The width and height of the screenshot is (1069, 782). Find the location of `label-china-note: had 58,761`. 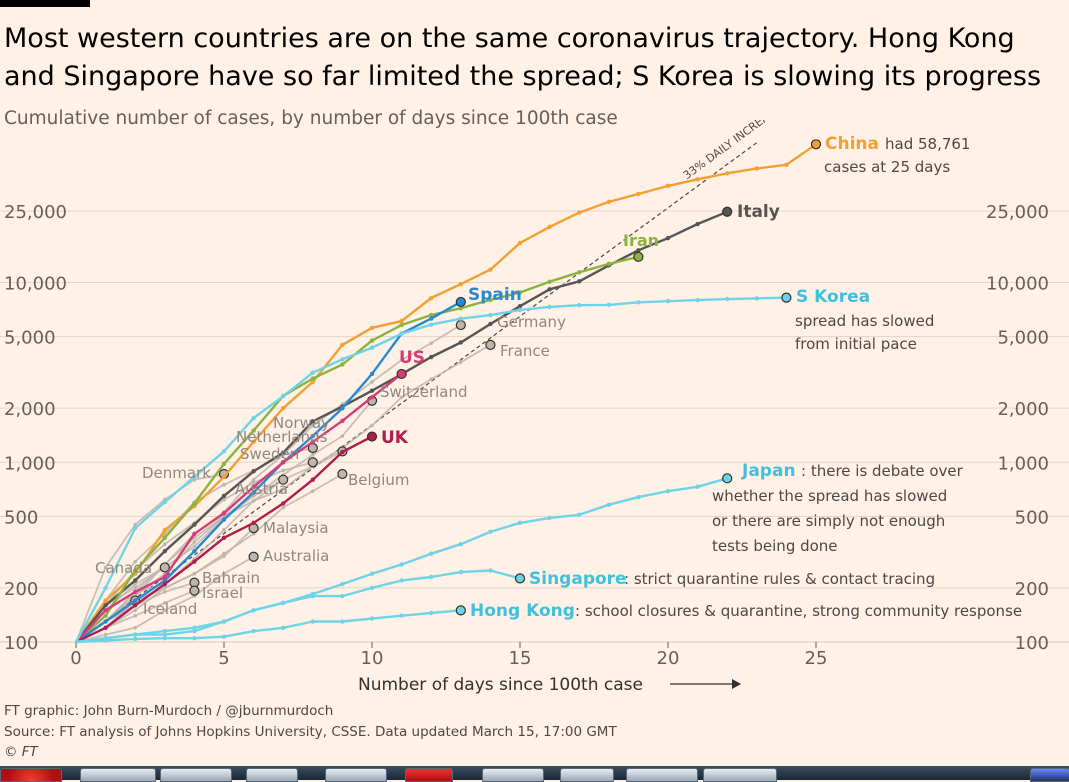

label-china-note: had 58,761 is located at coordinates (927, 144).